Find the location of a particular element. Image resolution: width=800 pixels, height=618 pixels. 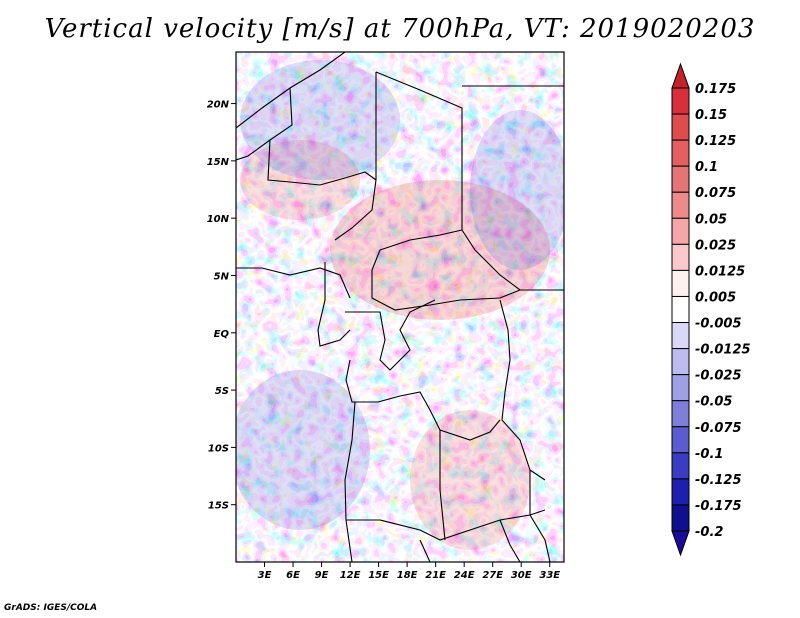

colorbar-label: -0.175 is located at coordinates (718, 506).